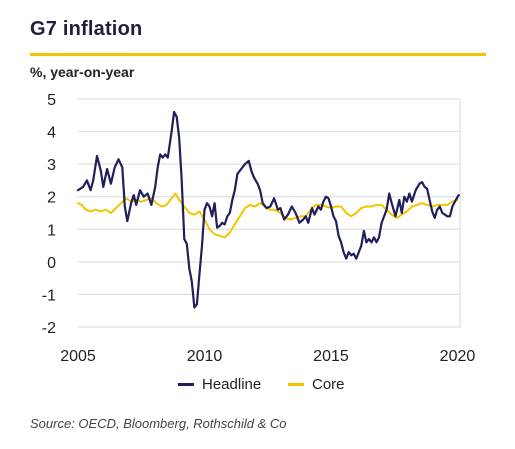  I want to click on y-tick-label: 2, so click(51, 198).